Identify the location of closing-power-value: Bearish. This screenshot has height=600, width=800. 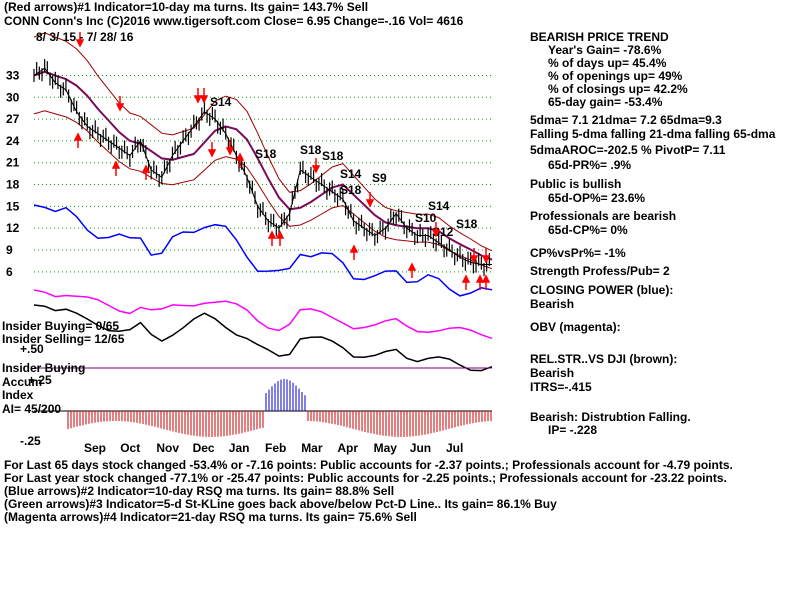
(552, 304).